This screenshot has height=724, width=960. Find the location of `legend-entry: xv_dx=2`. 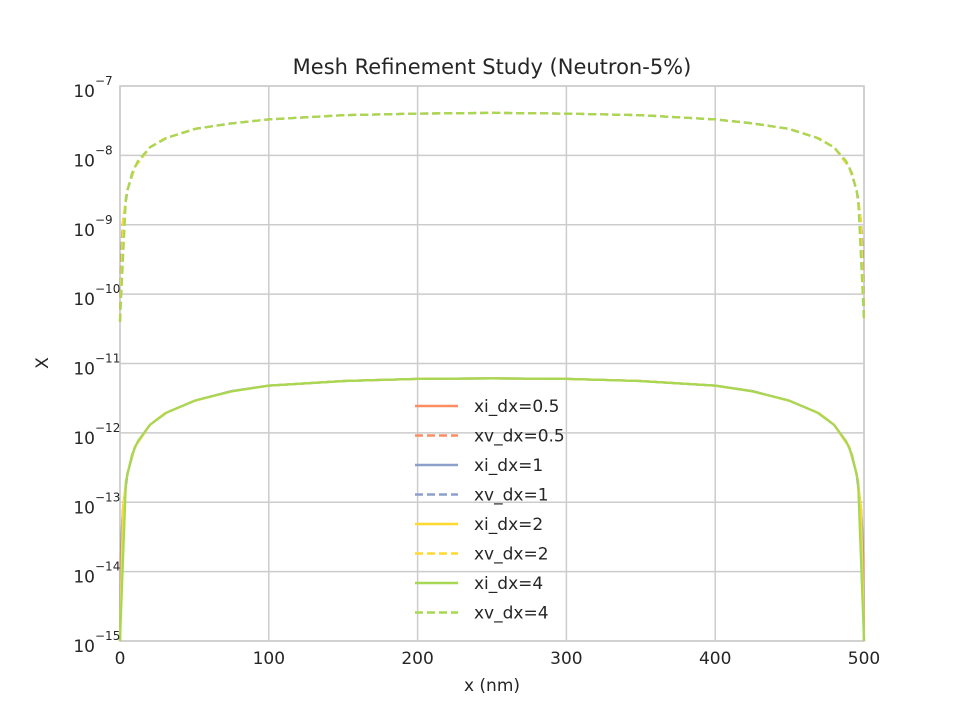

legend-entry: xv_dx=2 is located at coordinates (482, 555).